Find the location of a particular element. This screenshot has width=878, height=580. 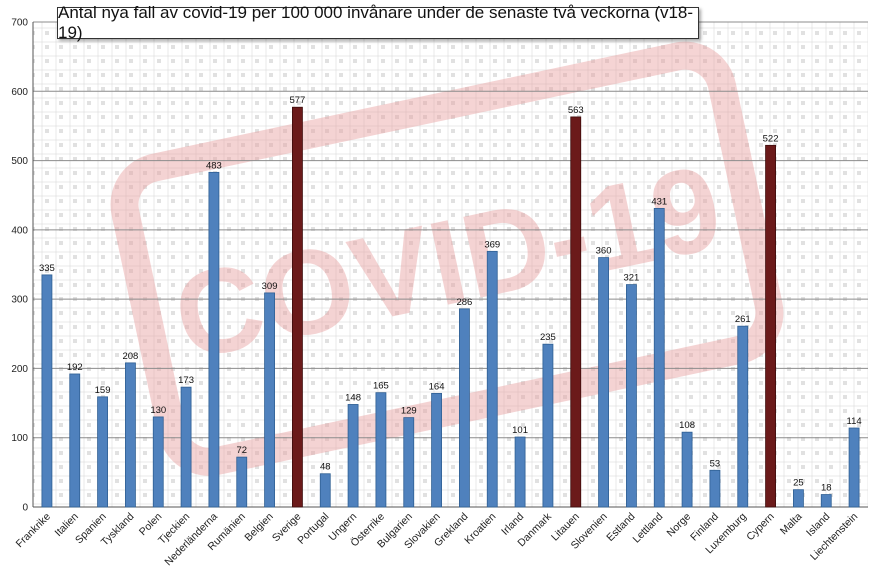

data-label: 286 is located at coordinates (464, 302).